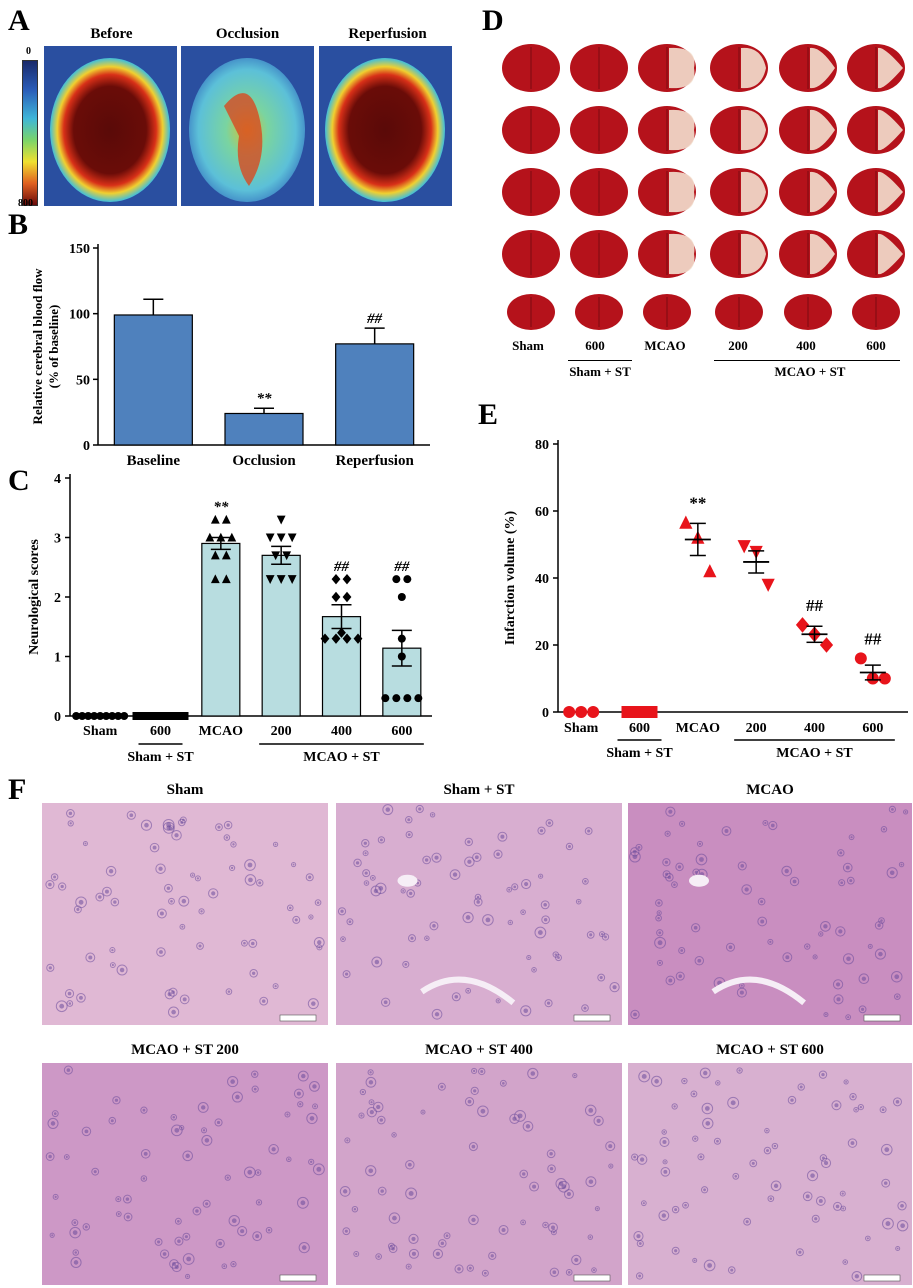  I want to click on brain-slice-r1-c1, so click(599, 130).